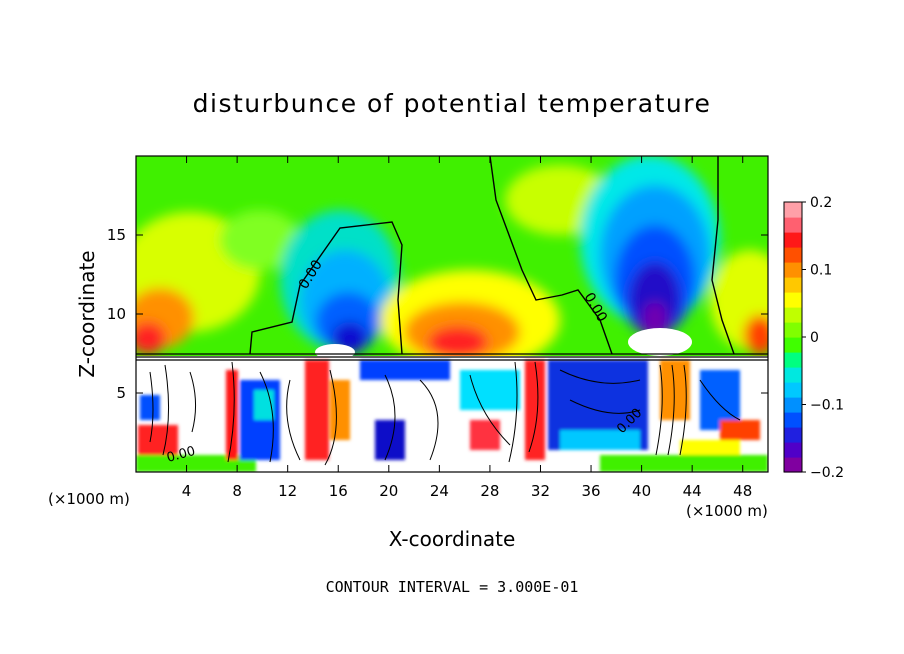 The image size is (904, 654). Describe the element at coordinates (742, 491) in the screenshot. I see `x-tick-label: 48` at that location.